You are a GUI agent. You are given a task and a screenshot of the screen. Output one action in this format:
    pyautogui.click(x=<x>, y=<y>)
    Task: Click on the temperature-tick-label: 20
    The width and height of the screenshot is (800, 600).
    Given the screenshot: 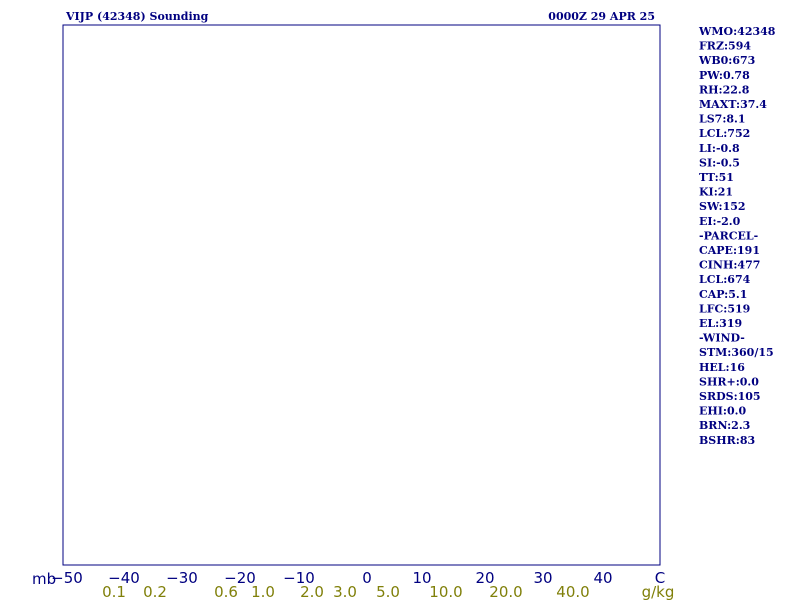 What is the action you would take?
    pyautogui.click(x=484, y=578)
    